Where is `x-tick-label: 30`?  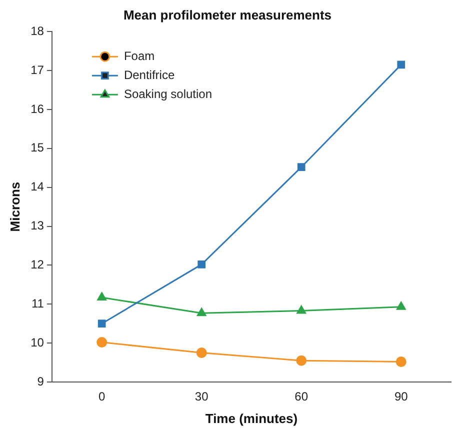
x-tick-label: 30 is located at coordinates (201, 397).